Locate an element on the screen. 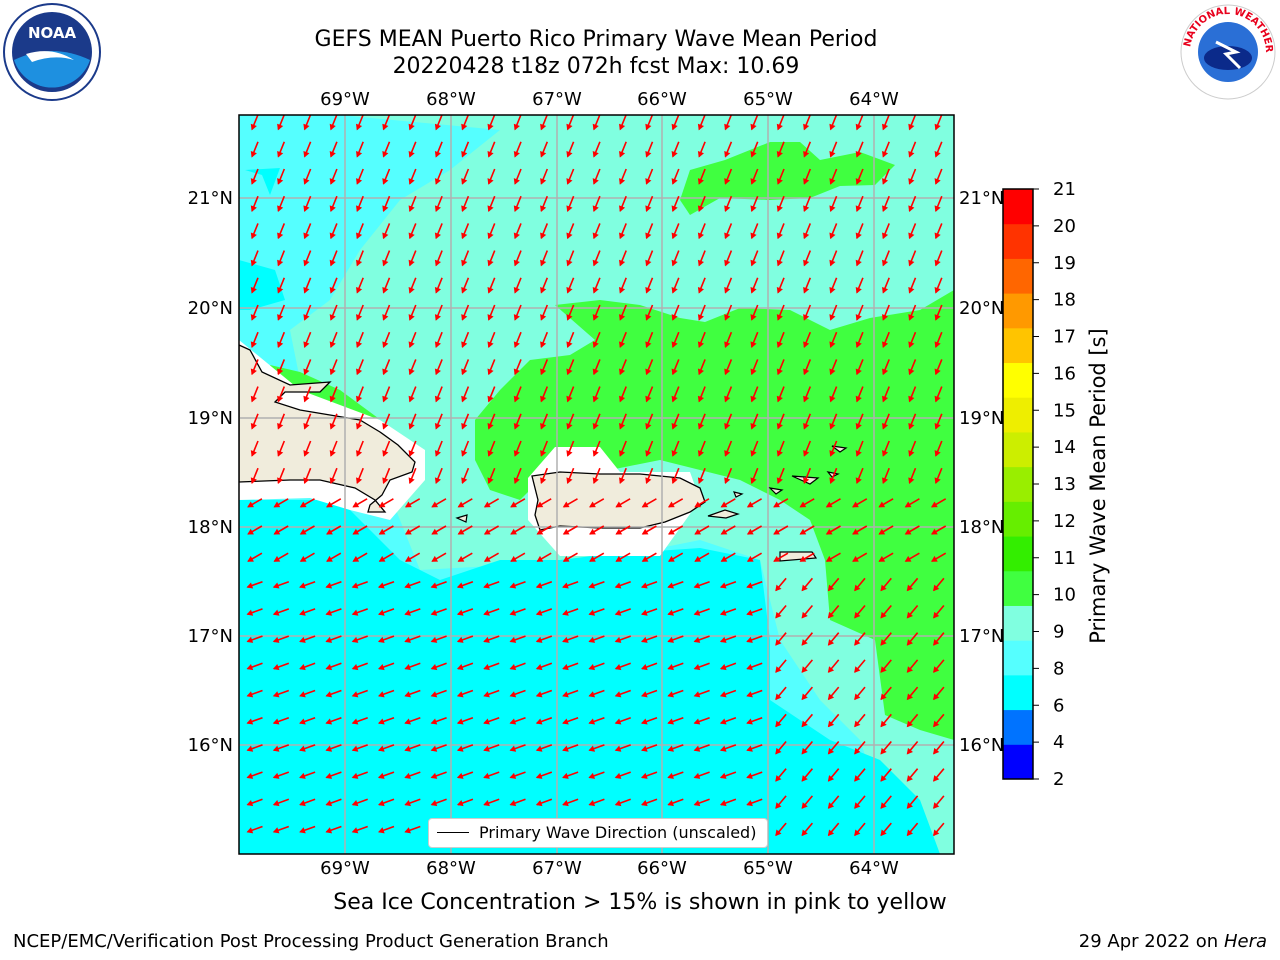 The width and height of the screenshot is (1280, 960). legend-line-icon is located at coordinates (453, 832).